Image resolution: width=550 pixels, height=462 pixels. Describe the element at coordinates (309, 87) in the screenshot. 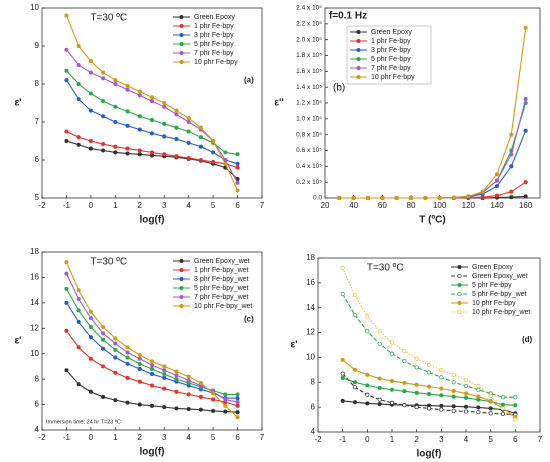

I see `y-tick-label: 1.4 x 10⁵` at that location.